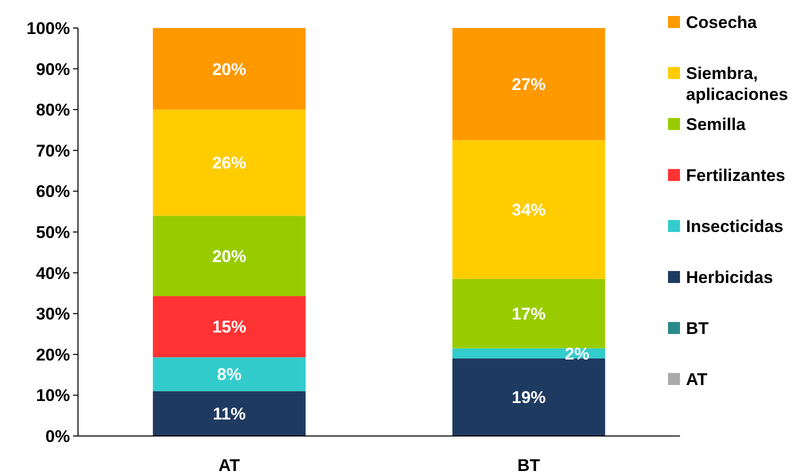 Image resolution: width=812 pixels, height=474 pixels. Describe the element at coordinates (53, 150) in the screenshot. I see `y-tick-label: 70%` at that location.